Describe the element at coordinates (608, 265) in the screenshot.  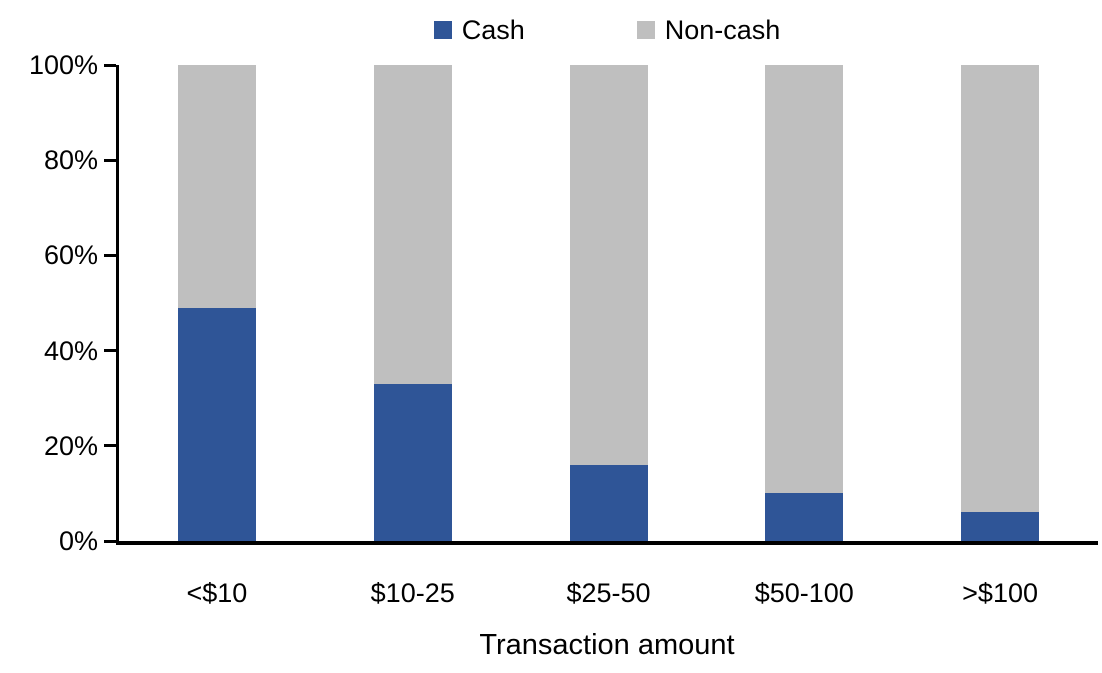
I see `bar-segment-25-50-non-cash` at that location.